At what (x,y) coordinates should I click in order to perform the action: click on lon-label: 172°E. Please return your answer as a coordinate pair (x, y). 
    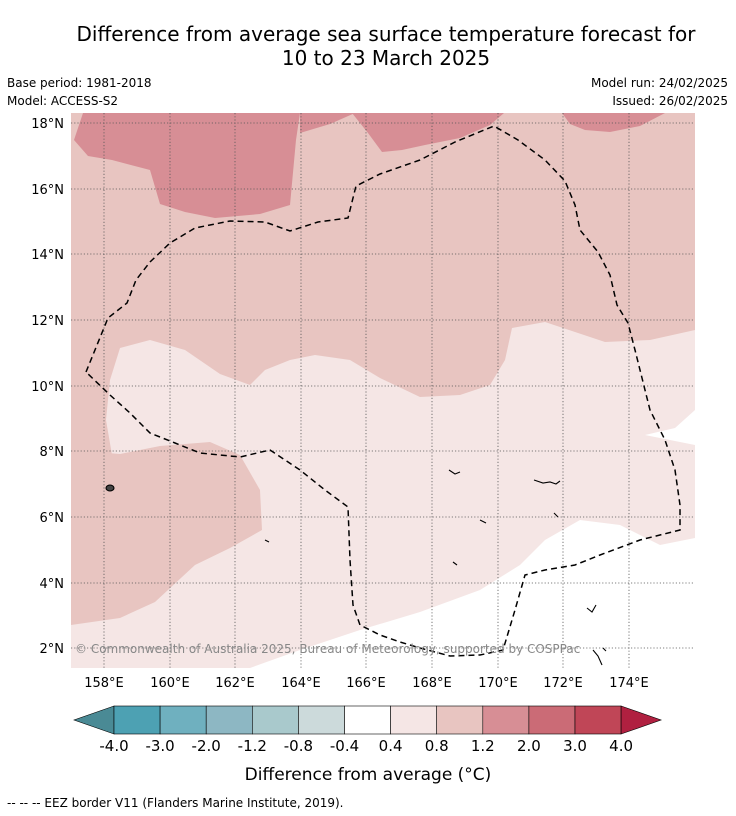
    Looking at the image, I should click on (563, 683).